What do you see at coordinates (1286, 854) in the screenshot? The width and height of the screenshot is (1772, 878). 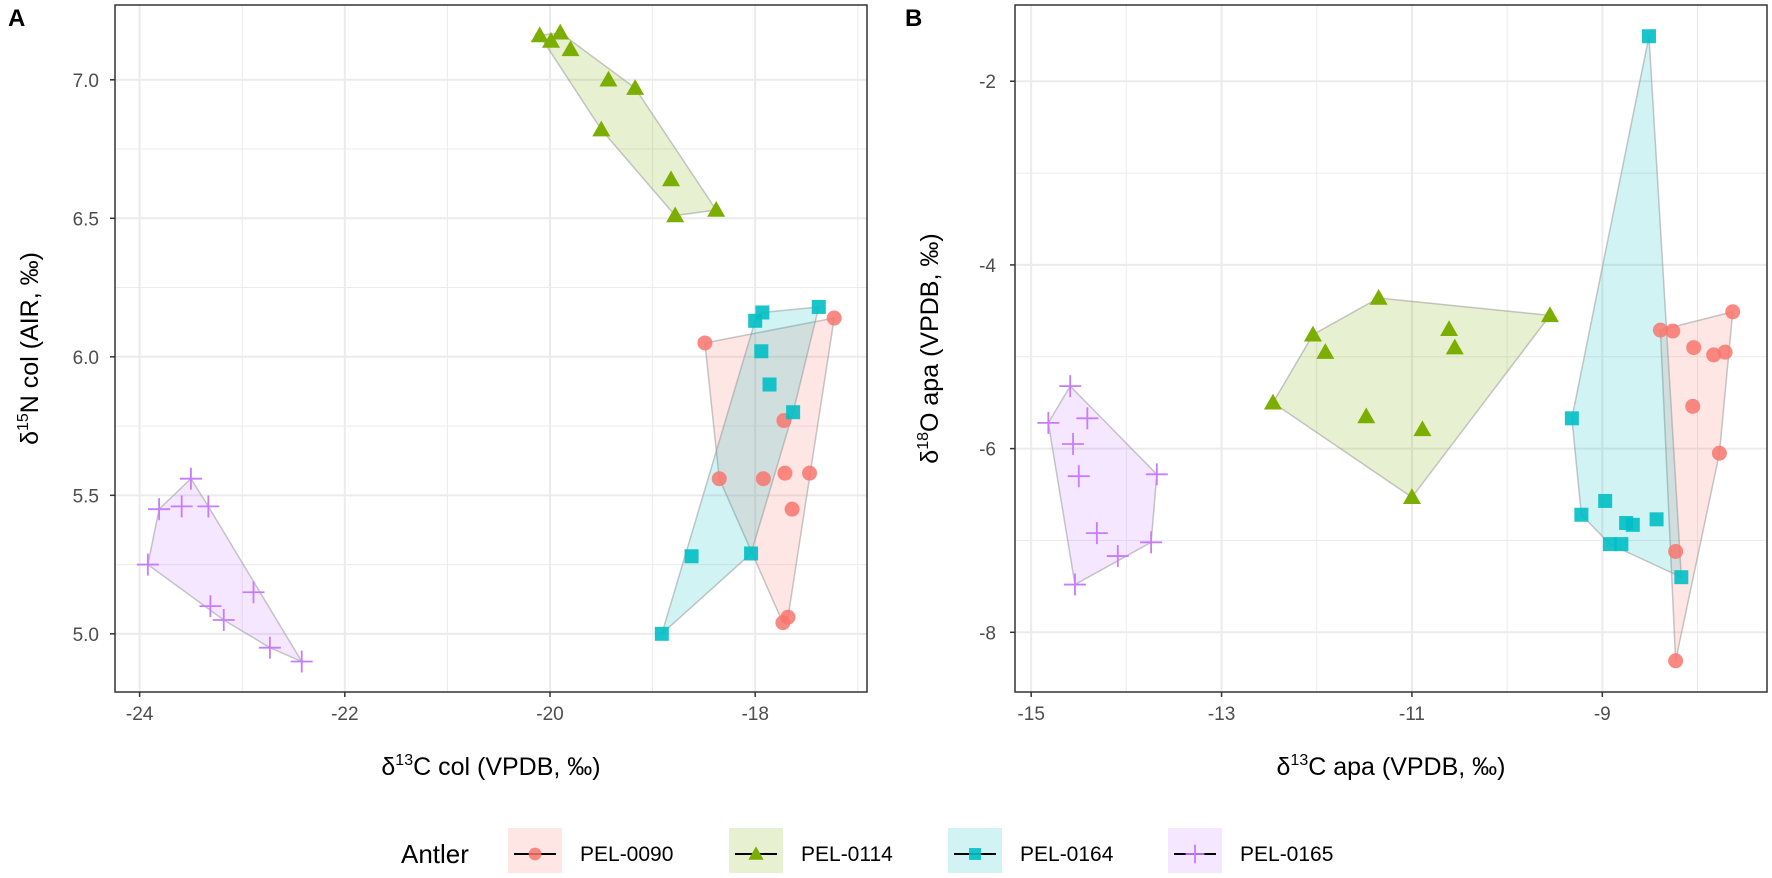 I see `legend-label: PEL-0165` at bounding box center [1286, 854].